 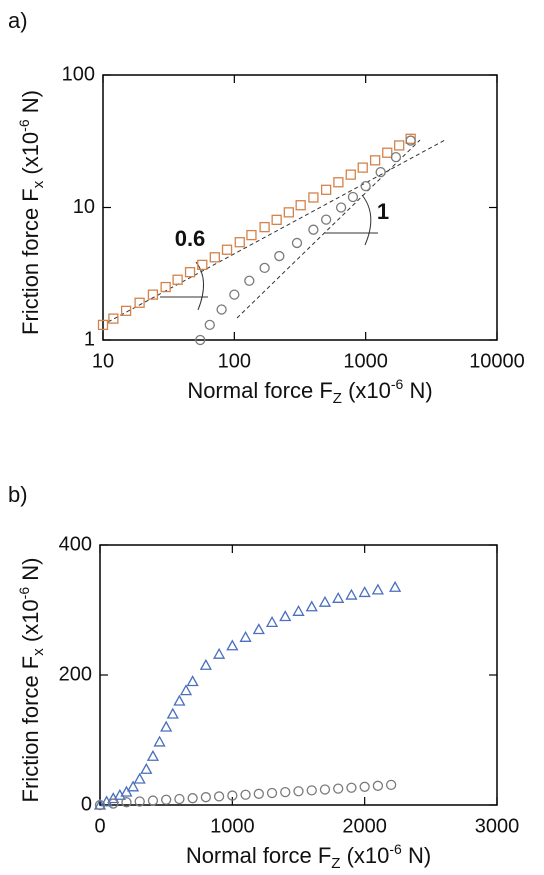 I want to click on x-tick-label: 10, so click(x=103, y=361).